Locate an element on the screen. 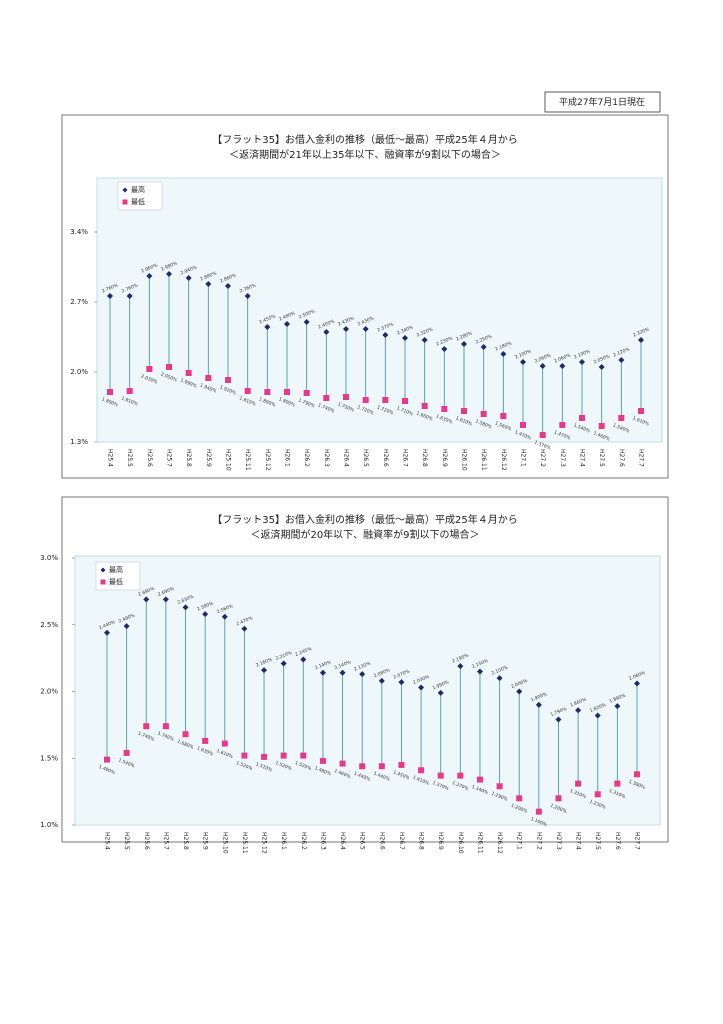 Image resolution: width=723 pixels, height=1024 pixels. x-tick-label: H25.4 is located at coordinates (107, 841).